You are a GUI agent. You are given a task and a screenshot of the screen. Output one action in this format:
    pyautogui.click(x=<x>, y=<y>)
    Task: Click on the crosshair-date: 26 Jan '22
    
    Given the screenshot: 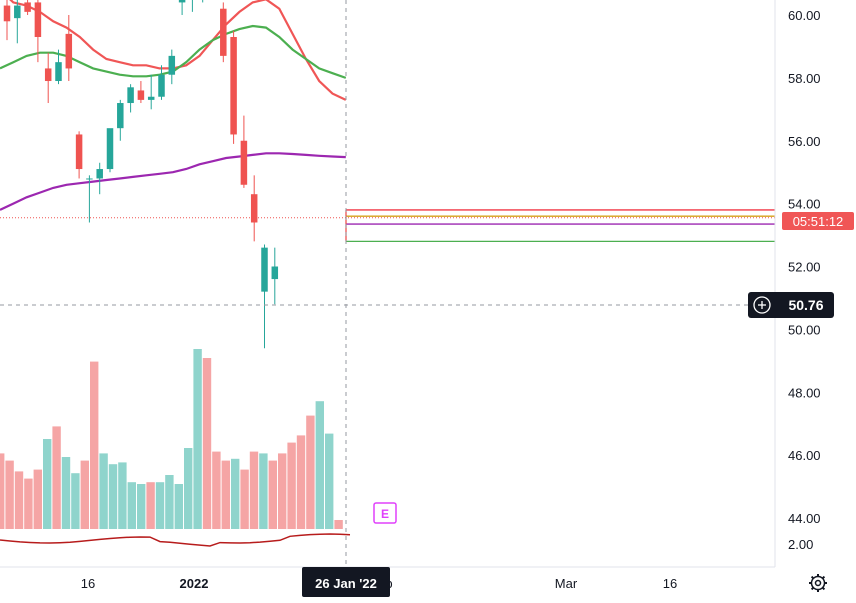 What is the action you would take?
    pyautogui.click(x=346, y=583)
    